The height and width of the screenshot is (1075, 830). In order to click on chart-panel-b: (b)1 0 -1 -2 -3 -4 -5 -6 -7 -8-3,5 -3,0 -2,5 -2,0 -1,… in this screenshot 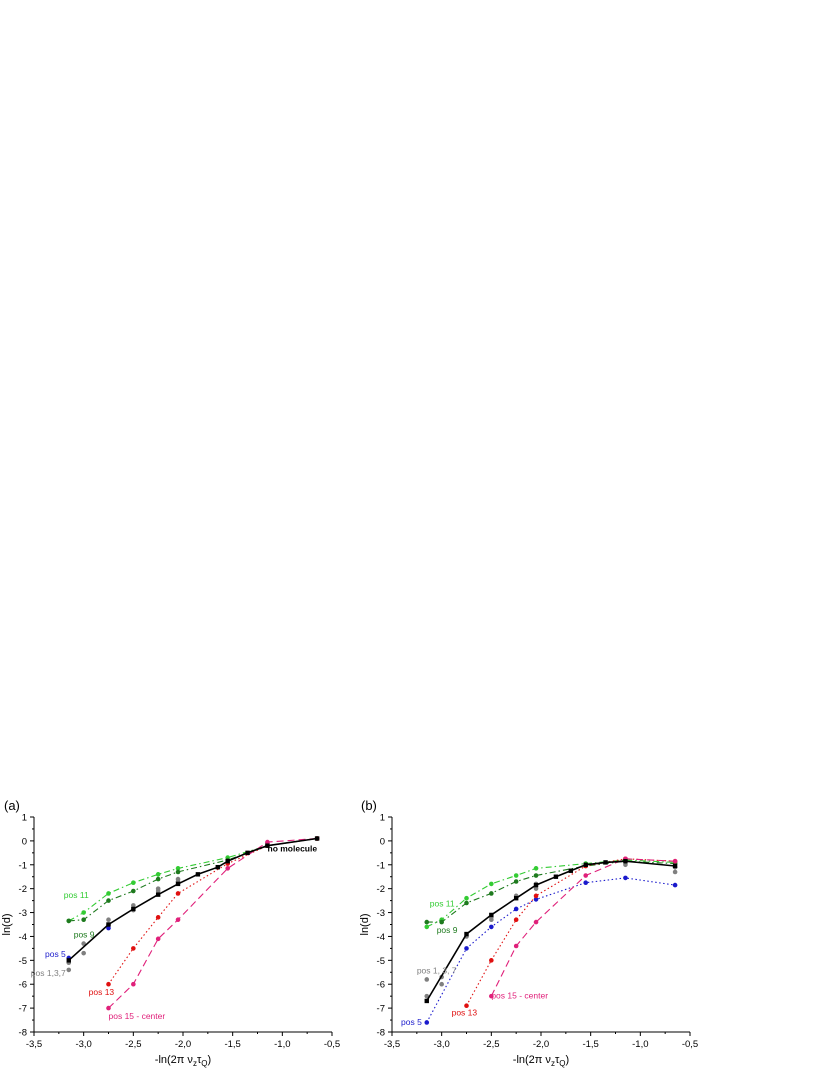, I will do `click(528, 933)`.